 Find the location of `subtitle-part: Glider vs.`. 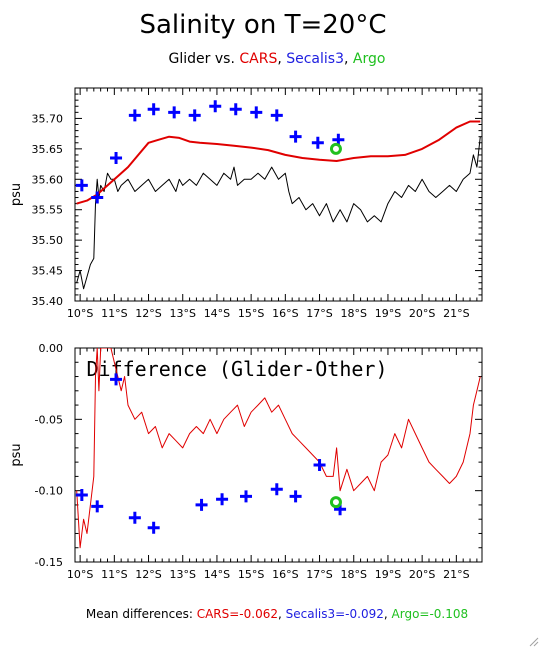

subtitle-part: Glider vs. is located at coordinates (204, 59).